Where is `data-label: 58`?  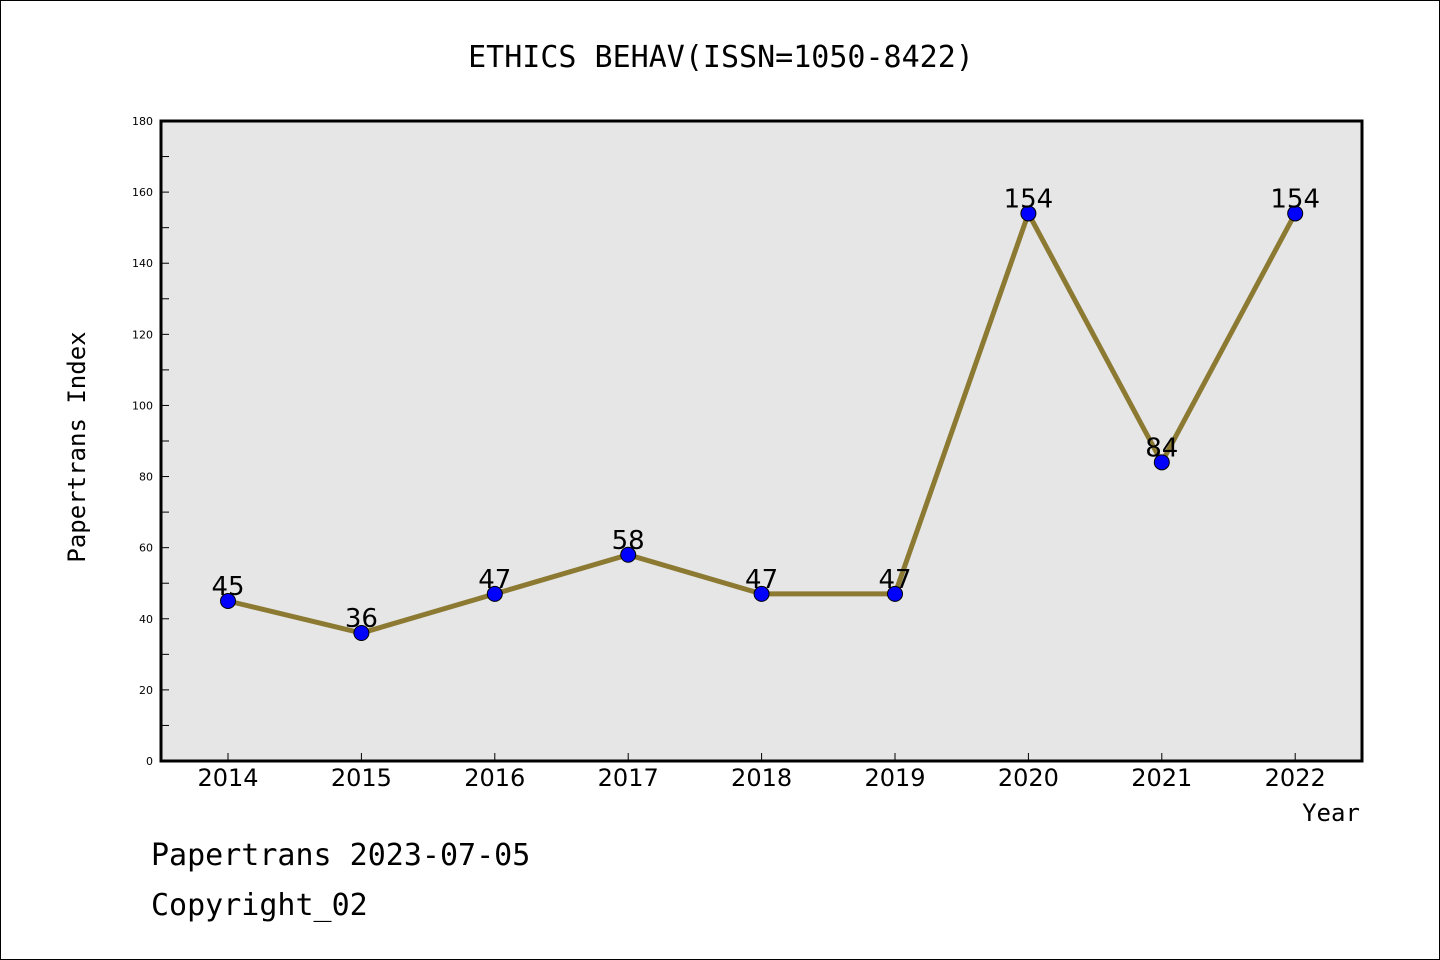
data-label: 58 is located at coordinates (628, 541).